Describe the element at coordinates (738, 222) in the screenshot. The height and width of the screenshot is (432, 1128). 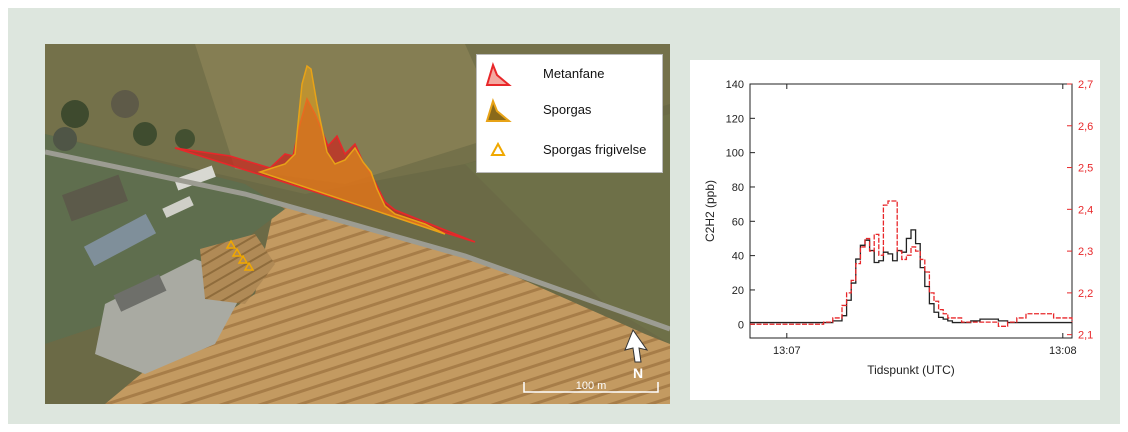
I see `y-left-tick-label: 60` at that location.